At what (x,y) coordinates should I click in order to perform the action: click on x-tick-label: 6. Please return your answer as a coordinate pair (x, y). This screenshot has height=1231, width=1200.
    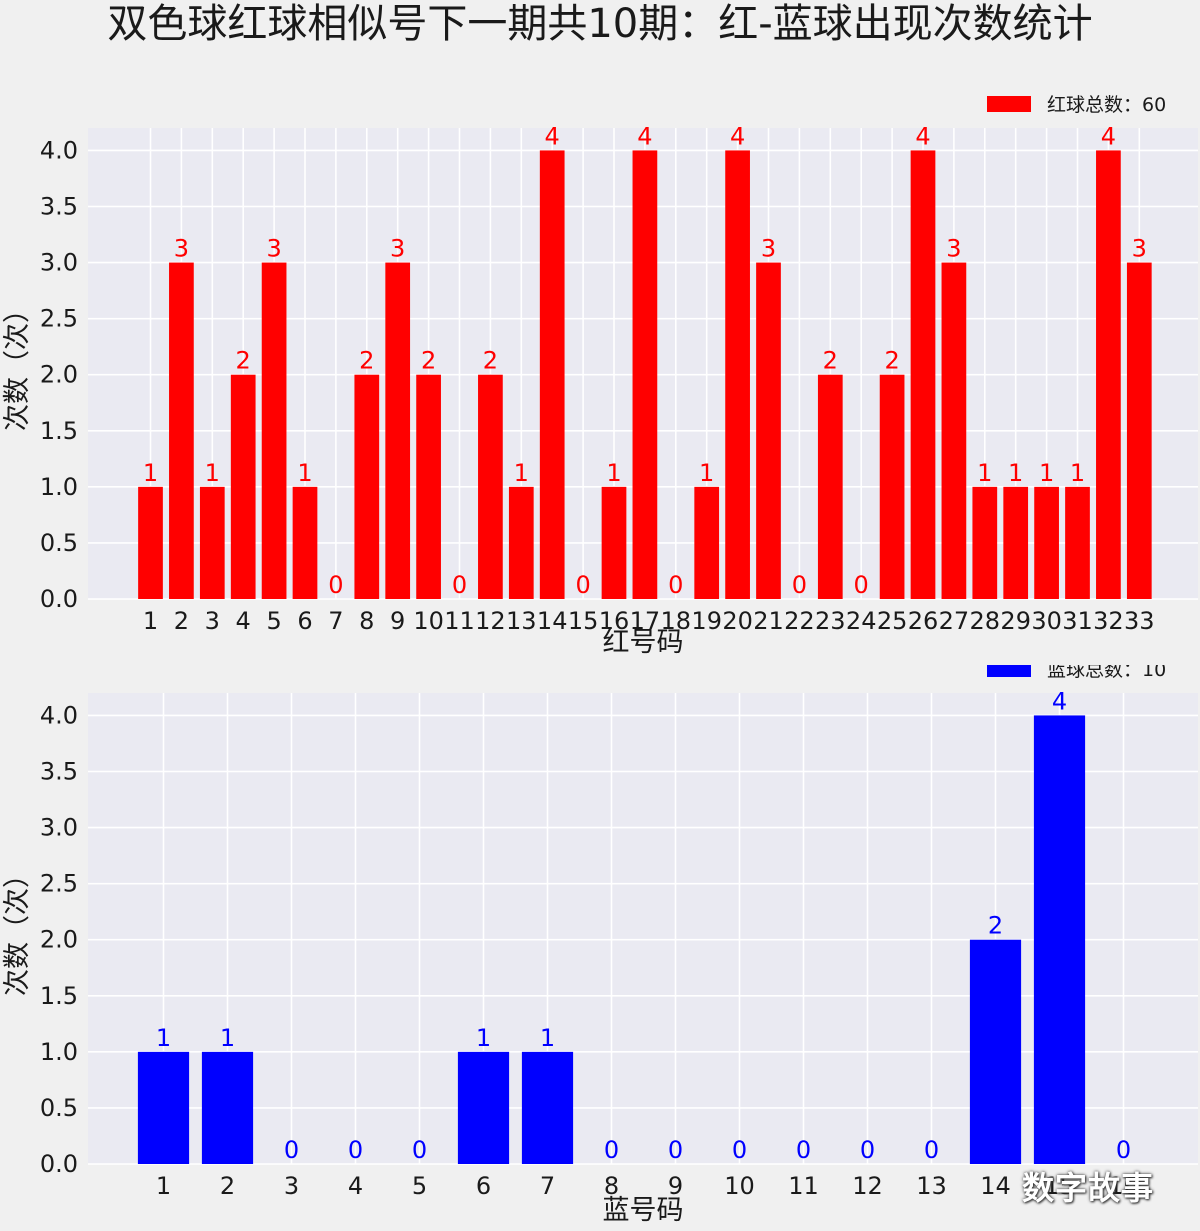
    Looking at the image, I should click on (483, 1186).